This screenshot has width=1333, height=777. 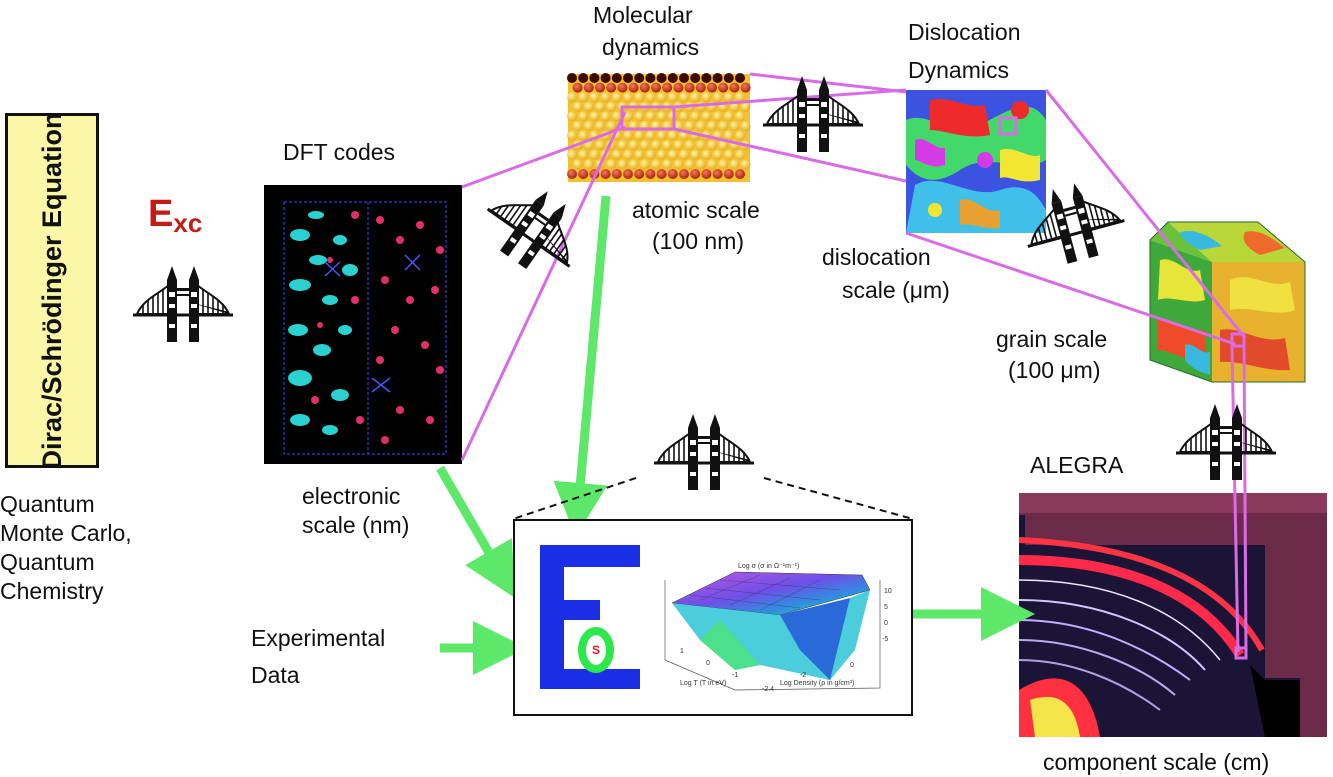 I want to click on dft-scale-line: electronic, so click(x=351, y=496).